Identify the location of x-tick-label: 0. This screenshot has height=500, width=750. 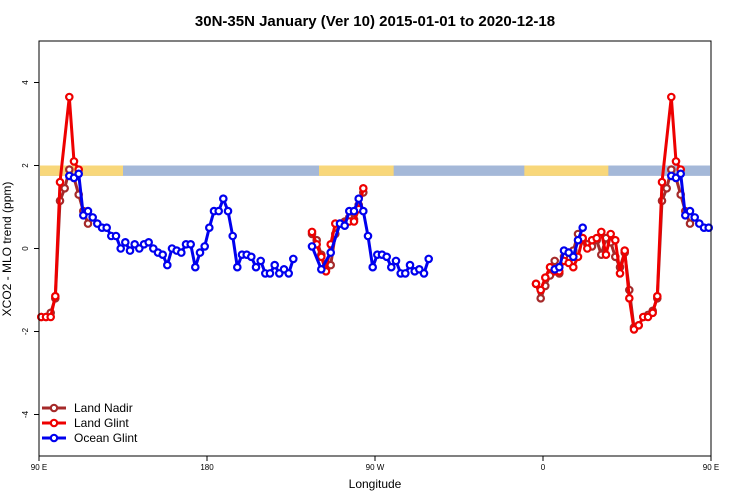
(543, 467).